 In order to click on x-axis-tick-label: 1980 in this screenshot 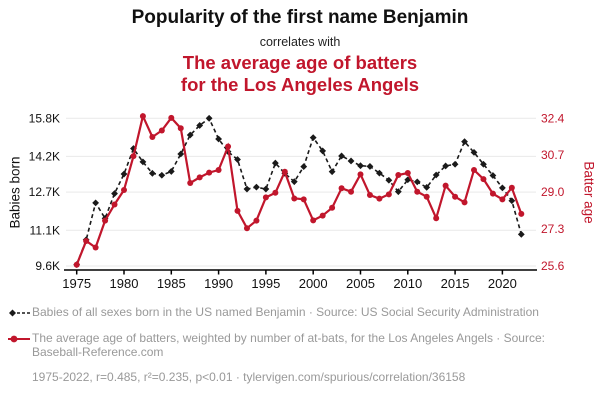, I will do `click(124, 283)`.